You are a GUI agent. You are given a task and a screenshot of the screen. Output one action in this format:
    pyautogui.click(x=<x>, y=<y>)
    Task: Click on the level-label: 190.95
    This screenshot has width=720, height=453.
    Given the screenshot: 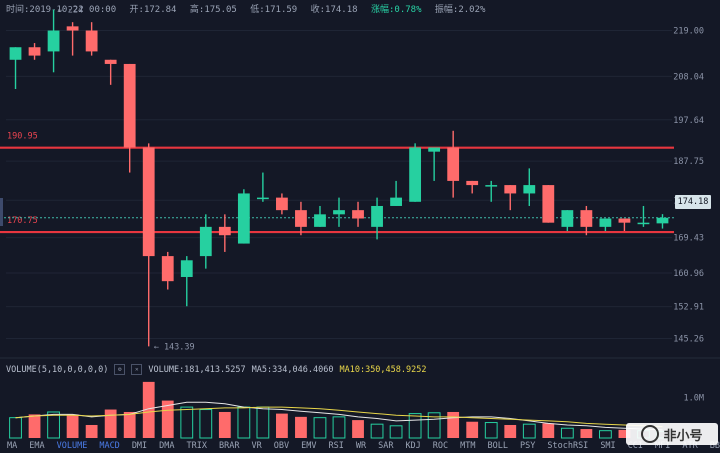 What is the action you would take?
    pyautogui.click(x=22, y=137)
    